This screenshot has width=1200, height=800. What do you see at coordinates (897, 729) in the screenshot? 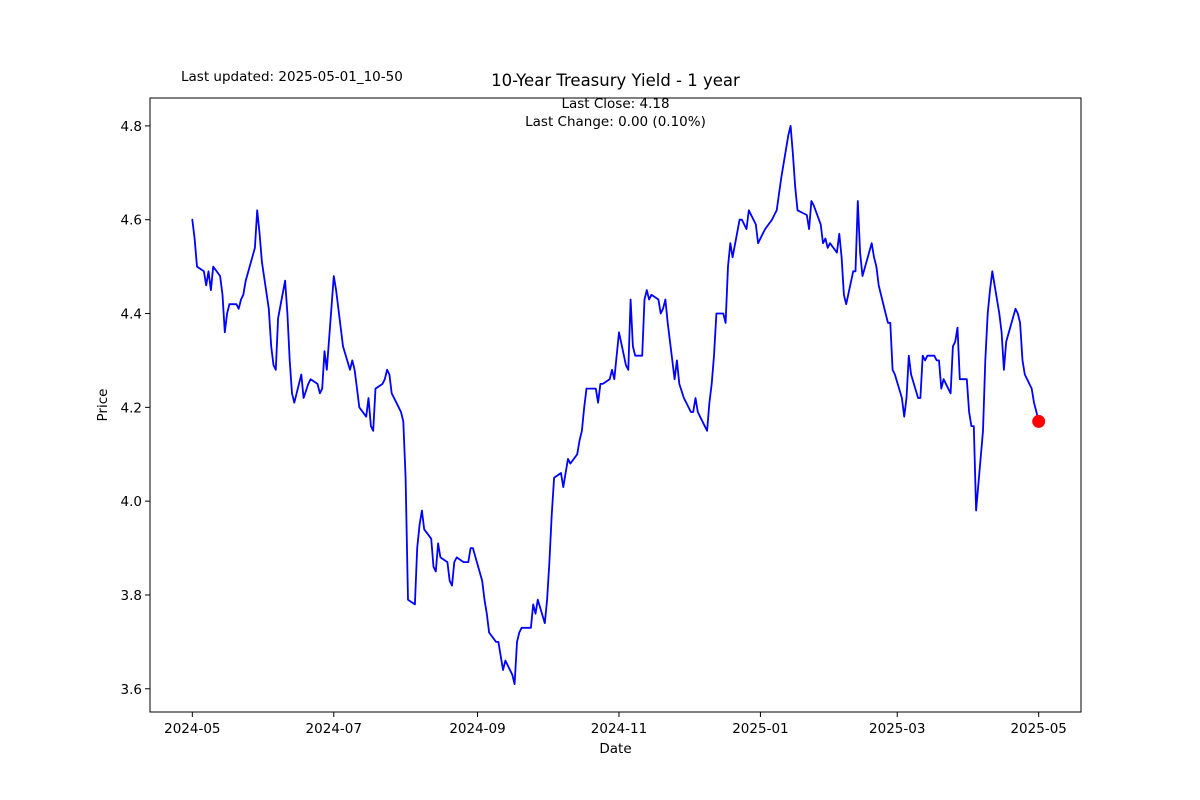
I see `x-tick-label: 2025-03` at bounding box center [897, 729].